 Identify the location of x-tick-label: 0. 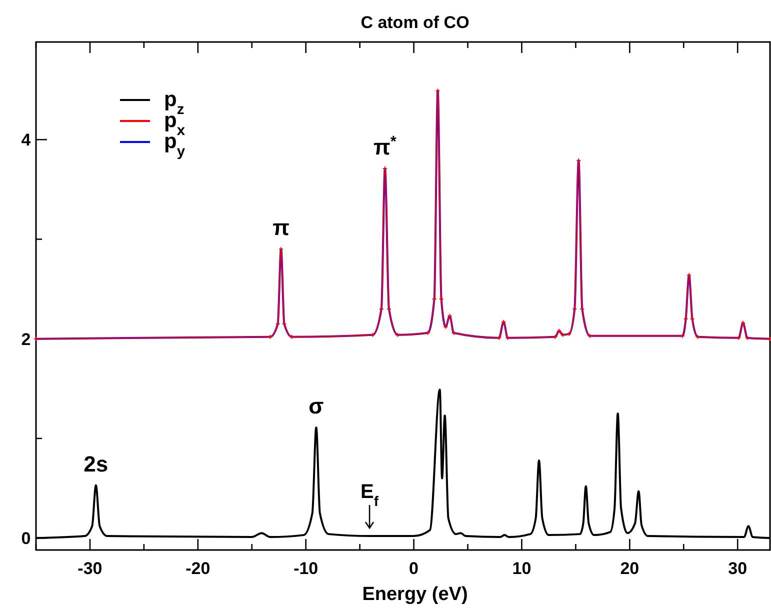
(414, 568).